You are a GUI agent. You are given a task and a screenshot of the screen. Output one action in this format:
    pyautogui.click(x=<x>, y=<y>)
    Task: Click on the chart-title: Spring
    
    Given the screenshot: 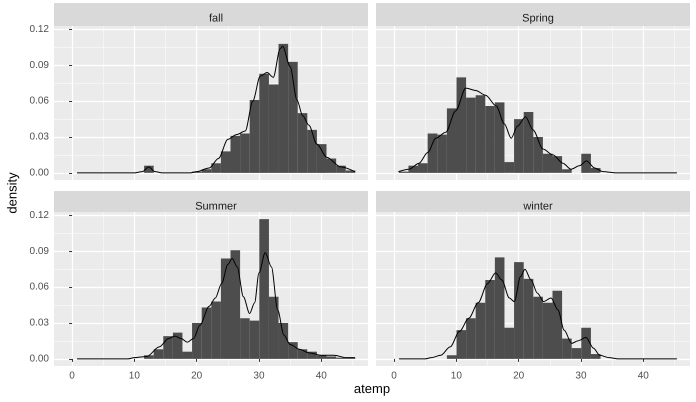 What is the action you would take?
    pyautogui.click(x=538, y=18)
    